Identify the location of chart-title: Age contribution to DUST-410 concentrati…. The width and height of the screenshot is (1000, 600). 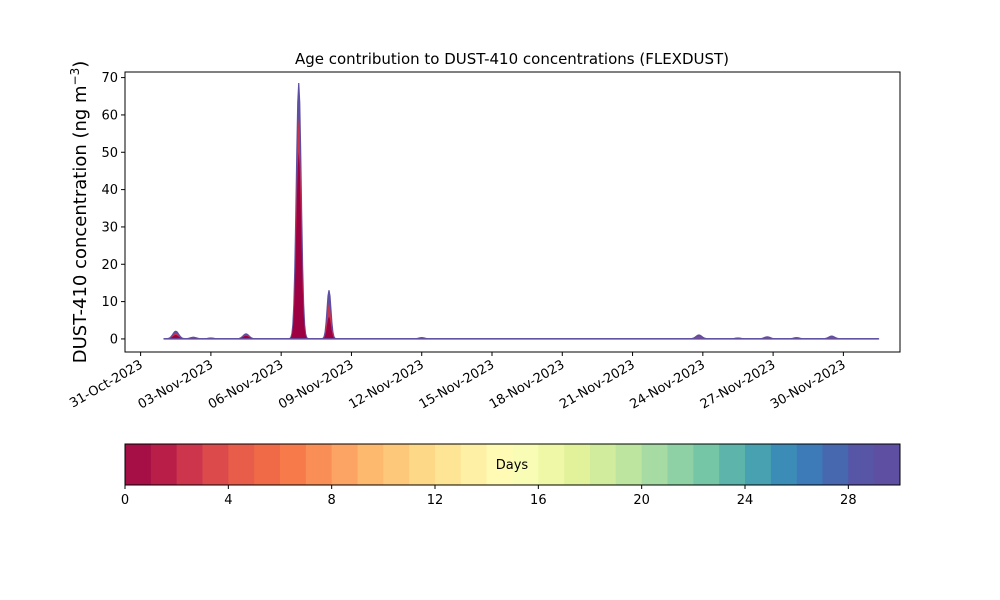
(512, 59).